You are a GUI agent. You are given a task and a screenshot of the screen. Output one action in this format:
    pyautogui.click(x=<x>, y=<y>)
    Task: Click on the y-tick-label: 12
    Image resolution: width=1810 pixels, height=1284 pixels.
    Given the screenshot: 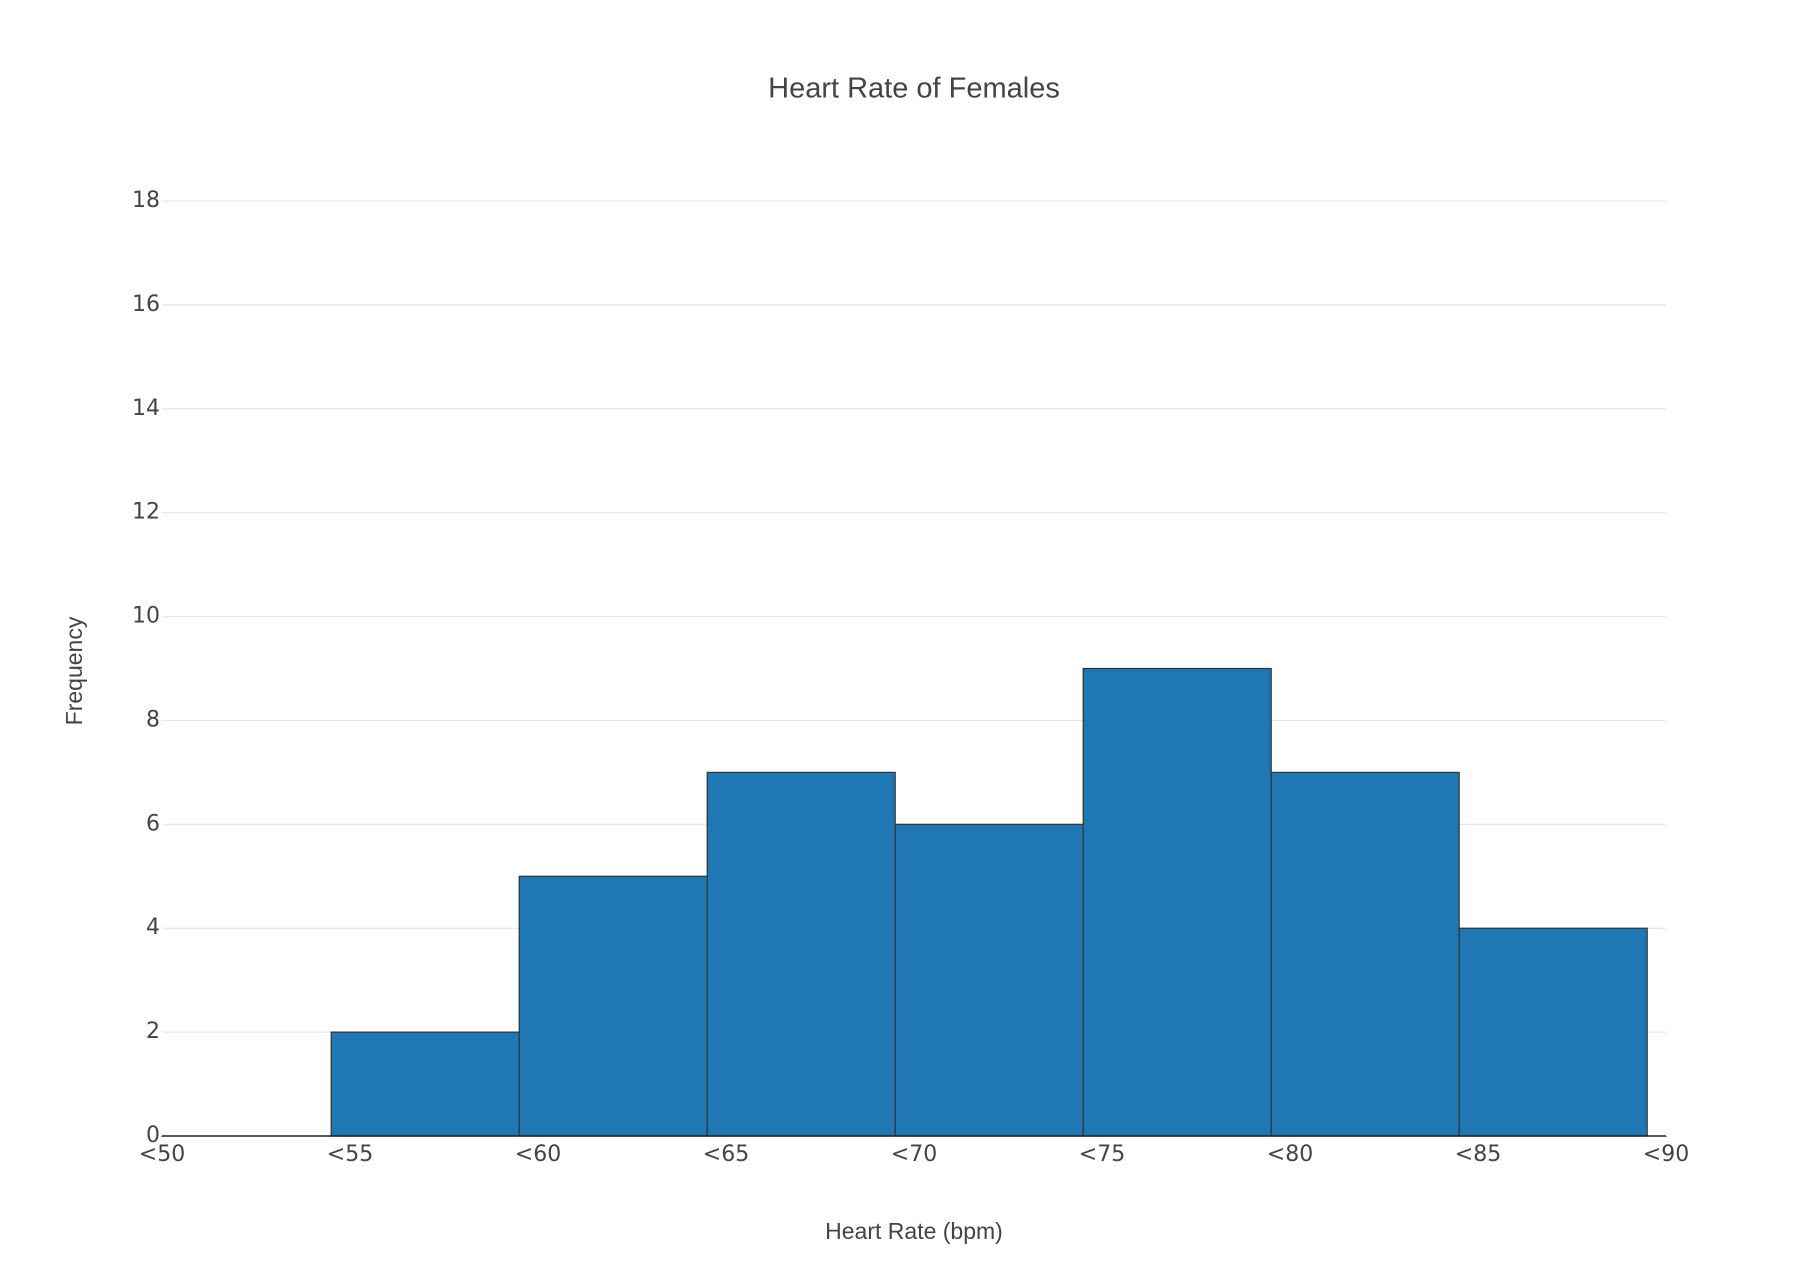 What is the action you would take?
    pyautogui.click(x=146, y=512)
    